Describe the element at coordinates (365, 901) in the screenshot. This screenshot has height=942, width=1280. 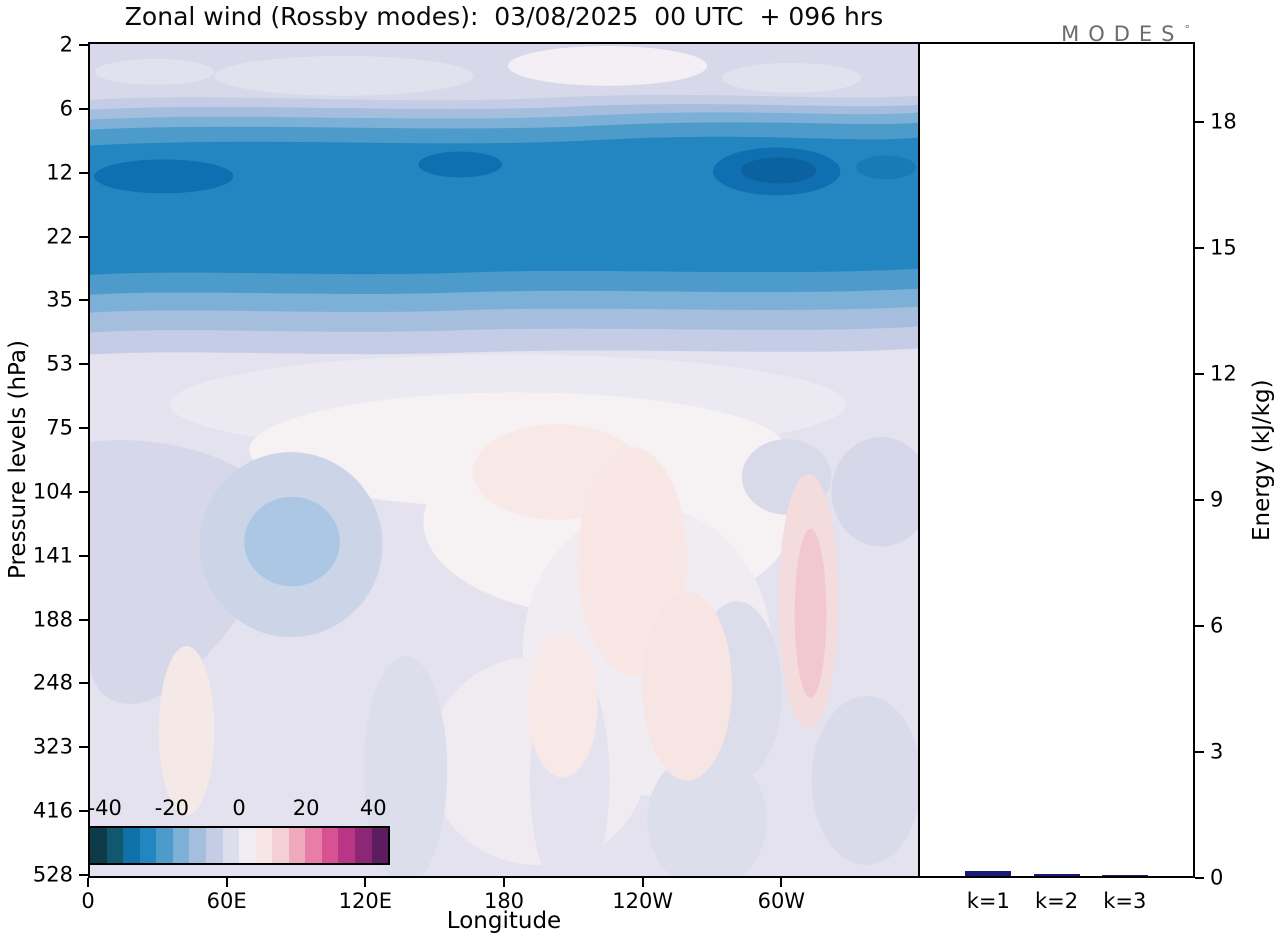
I see `longitude-tick-label: 120E` at that location.